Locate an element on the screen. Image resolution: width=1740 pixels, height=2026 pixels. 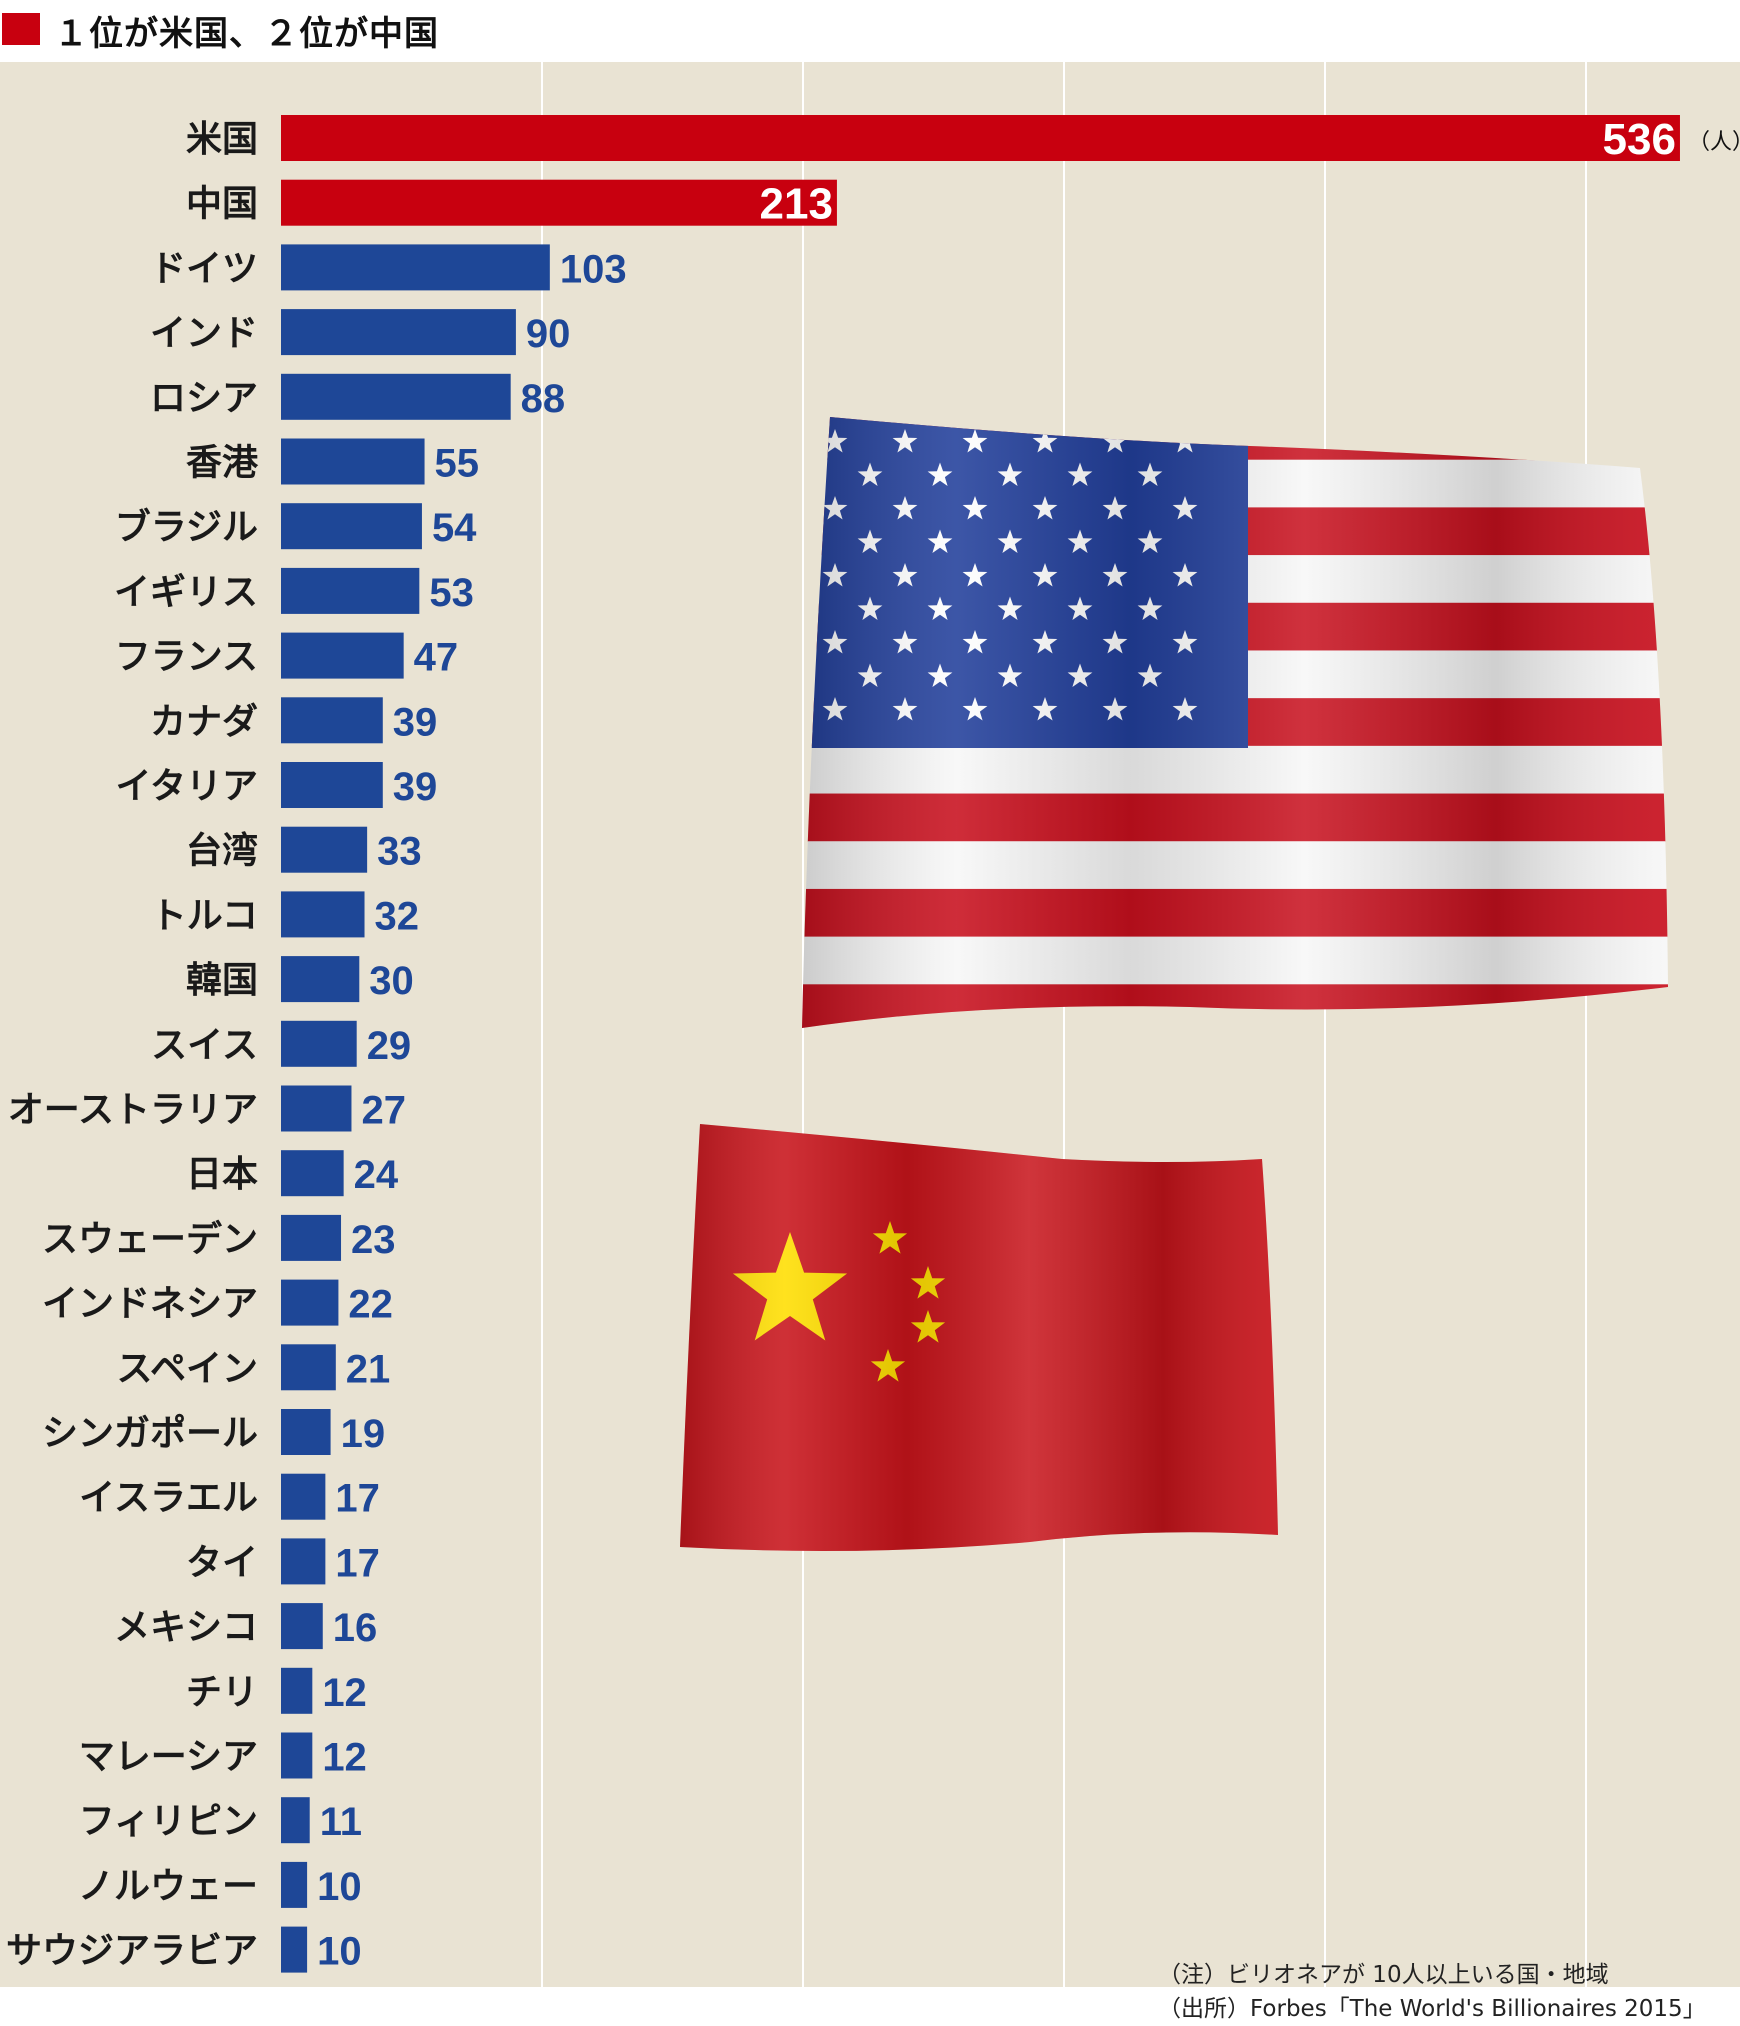
value-label: 32 is located at coordinates (397, 916).